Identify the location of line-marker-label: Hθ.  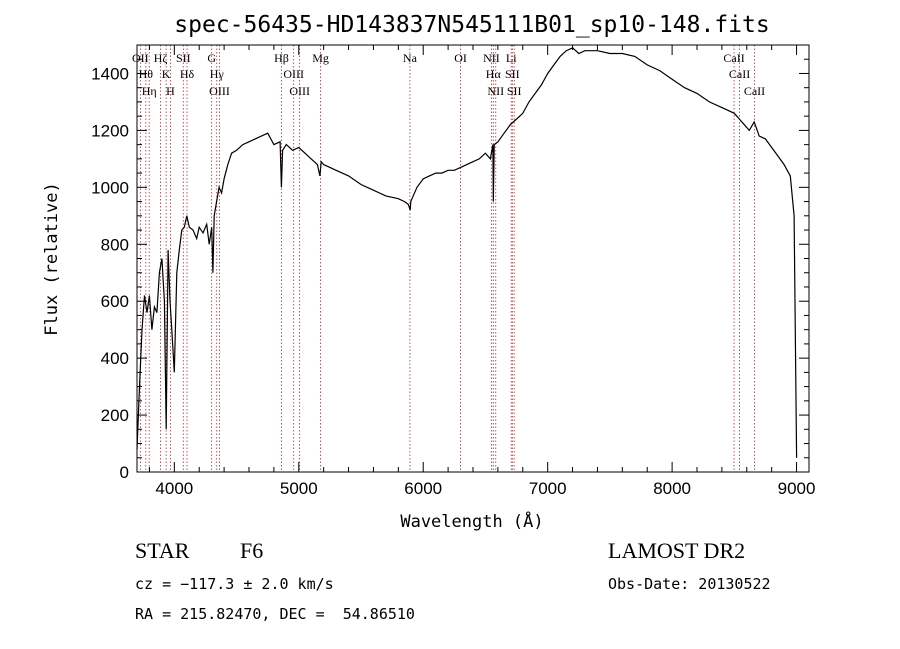
(146, 74).